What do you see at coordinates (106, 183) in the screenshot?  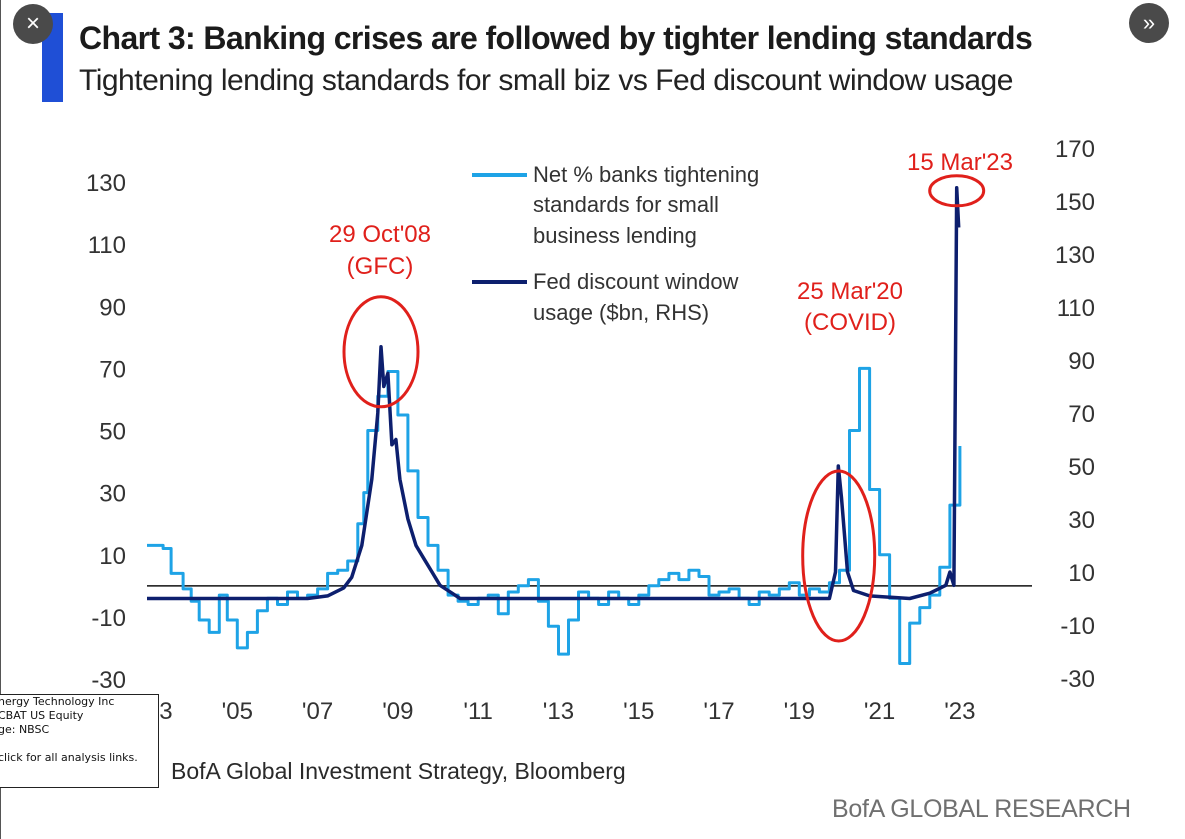 I see `left-tick-label: 130` at bounding box center [106, 183].